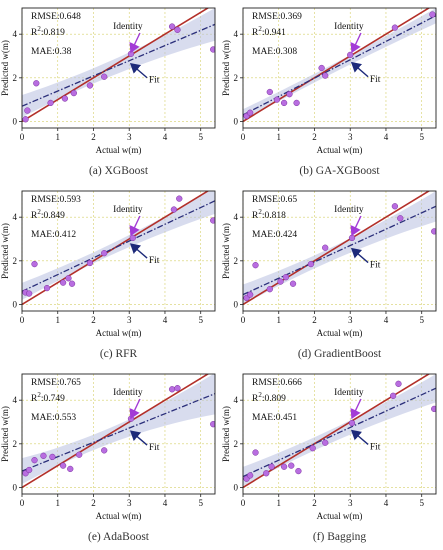 Image resolution: width=443 pixels, height=550 pixels. I want to click on x-tick-label: 3, so click(350, 320).